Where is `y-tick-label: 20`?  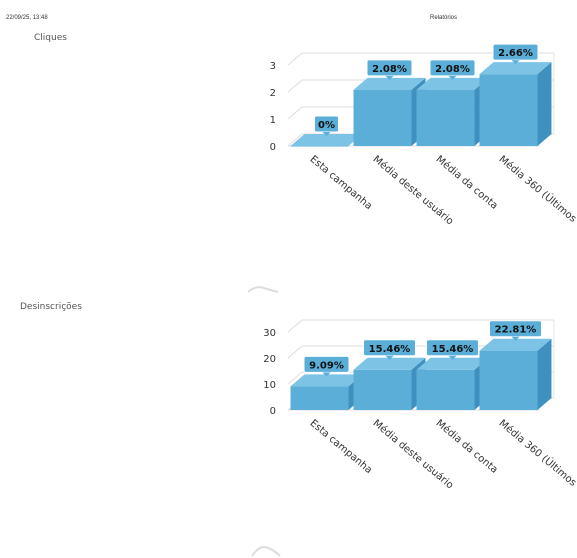
y-tick-label: 20 is located at coordinates (269, 359).